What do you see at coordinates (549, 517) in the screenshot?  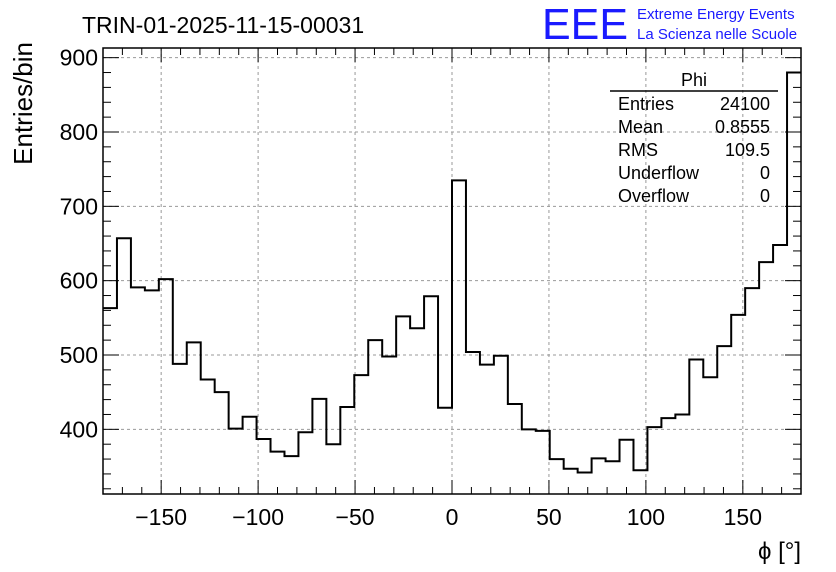 I see `x-tick-label: 50` at bounding box center [549, 517].